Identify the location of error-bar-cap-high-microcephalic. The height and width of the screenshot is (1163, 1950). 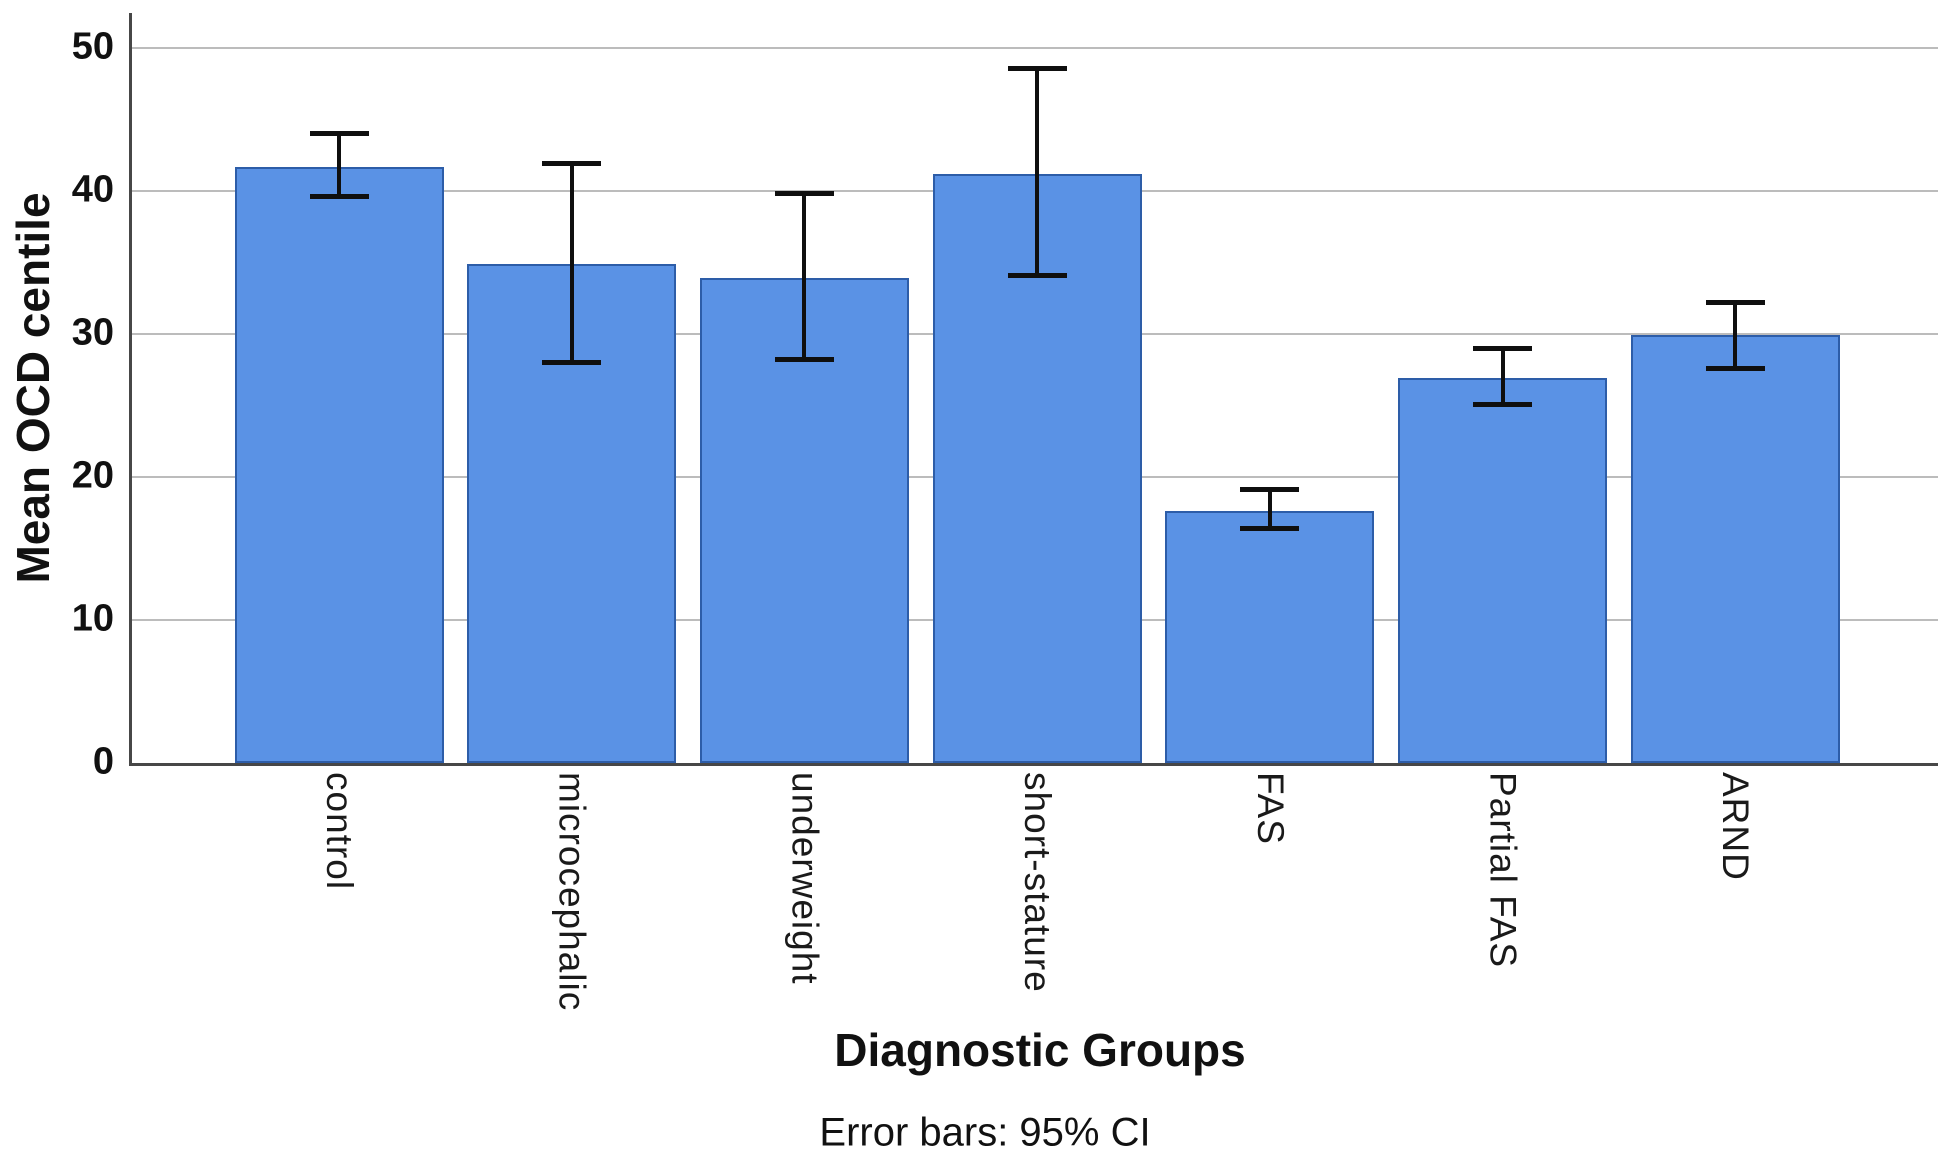
(572, 164).